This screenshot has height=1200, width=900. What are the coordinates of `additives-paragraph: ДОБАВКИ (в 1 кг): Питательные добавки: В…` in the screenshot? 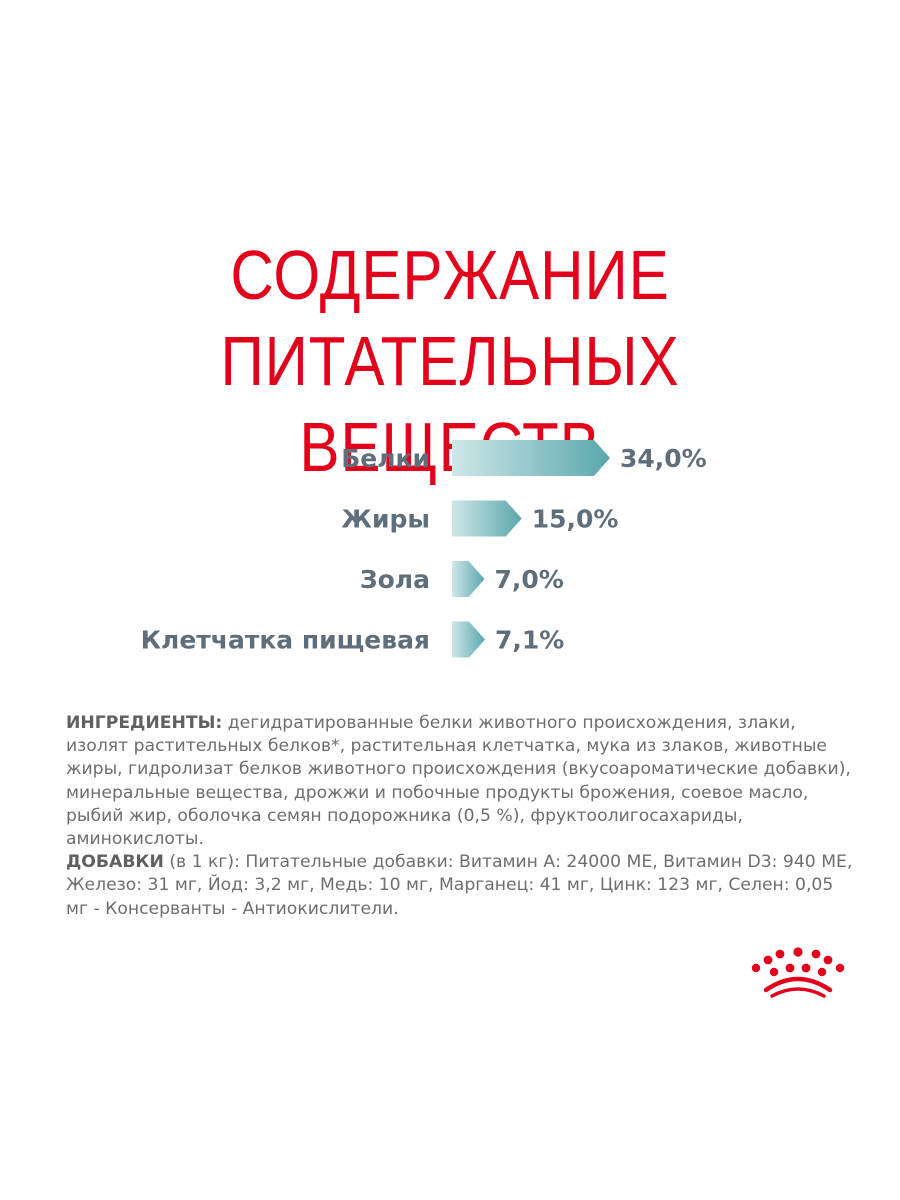 It's located at (461, 886).